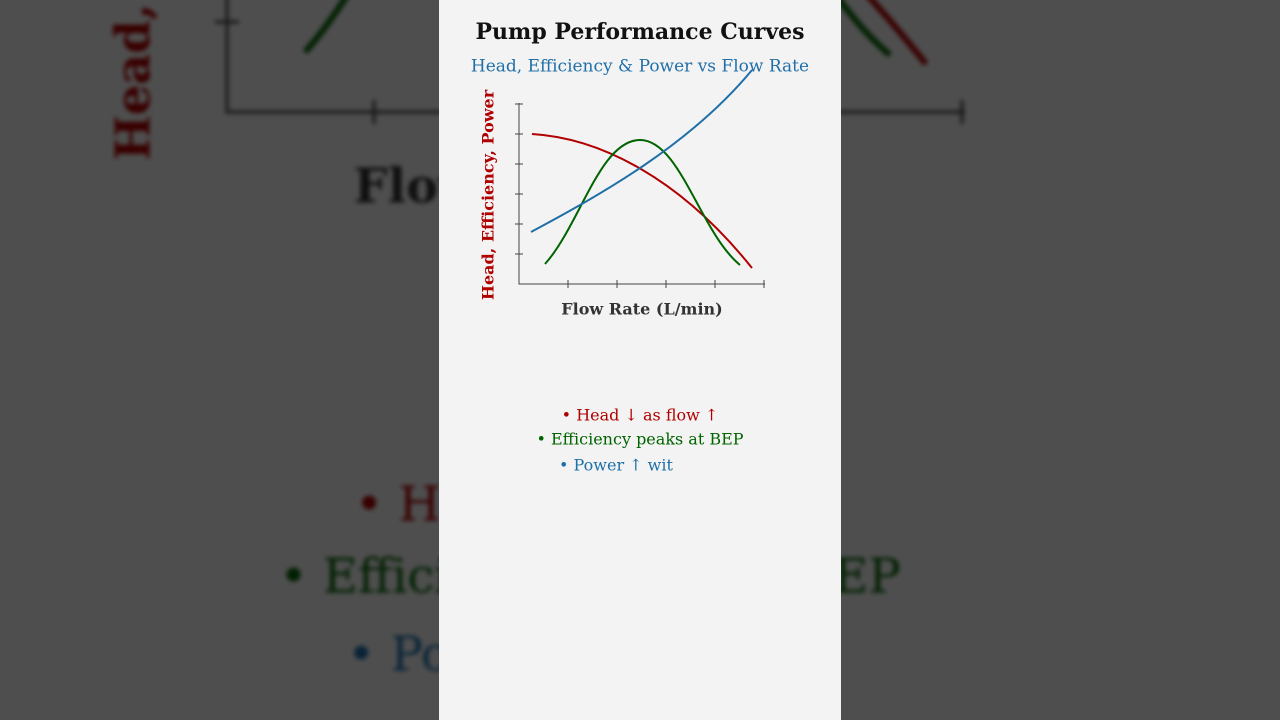 This screenshot has width=1280, height=720. Describe the element at coordinates (616, 465) in the screenshot. I see `bullet-power: • Power ↑ wit` at that location.